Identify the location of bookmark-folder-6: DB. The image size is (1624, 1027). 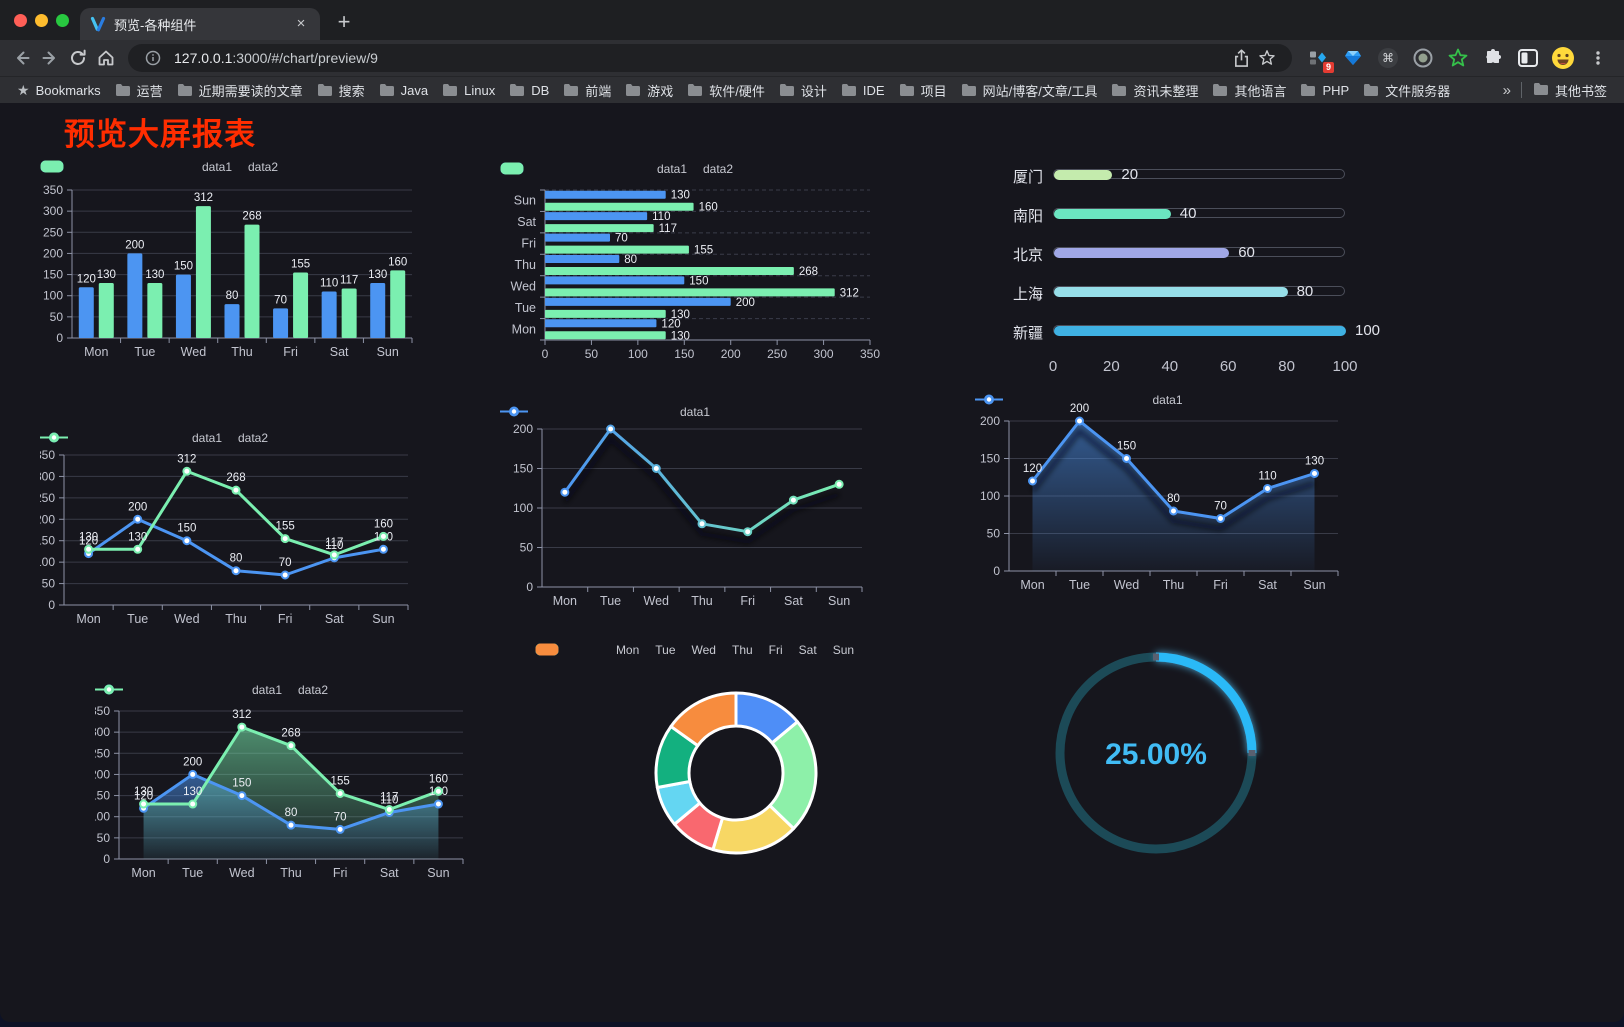
(529, 90).